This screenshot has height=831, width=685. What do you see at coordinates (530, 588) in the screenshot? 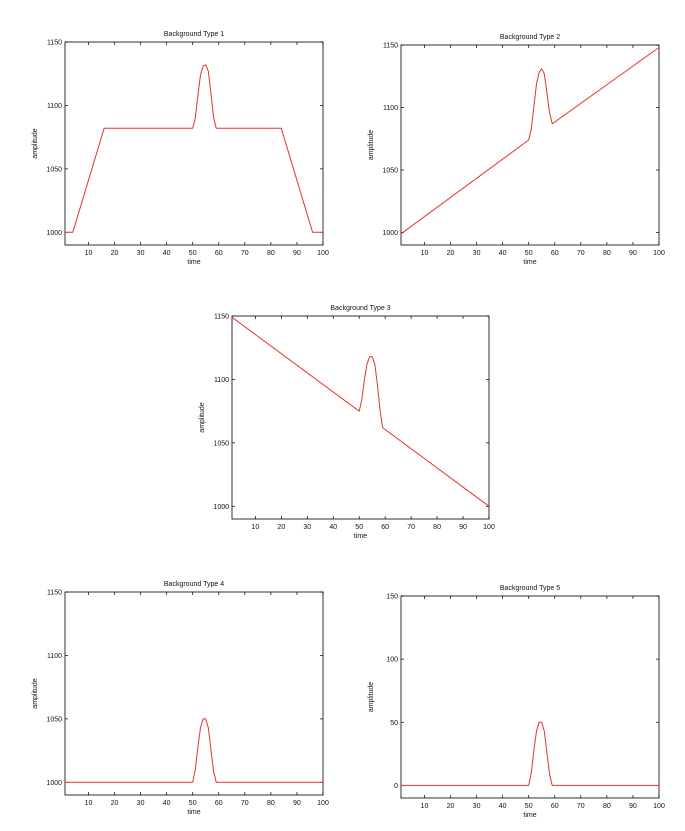
I see `chart-title: Background Type 5` at bounding box center [530, 588].